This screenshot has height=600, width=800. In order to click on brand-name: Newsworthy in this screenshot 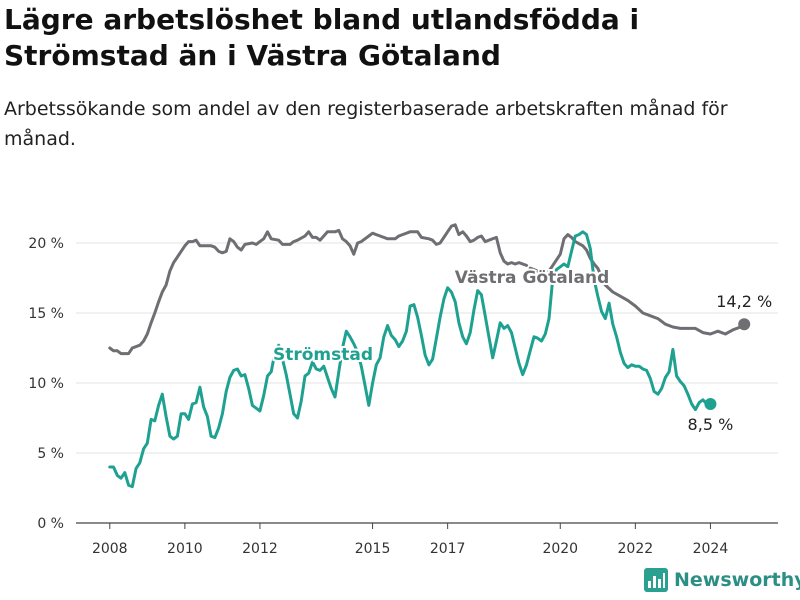, I will do `click(737, 580)`.